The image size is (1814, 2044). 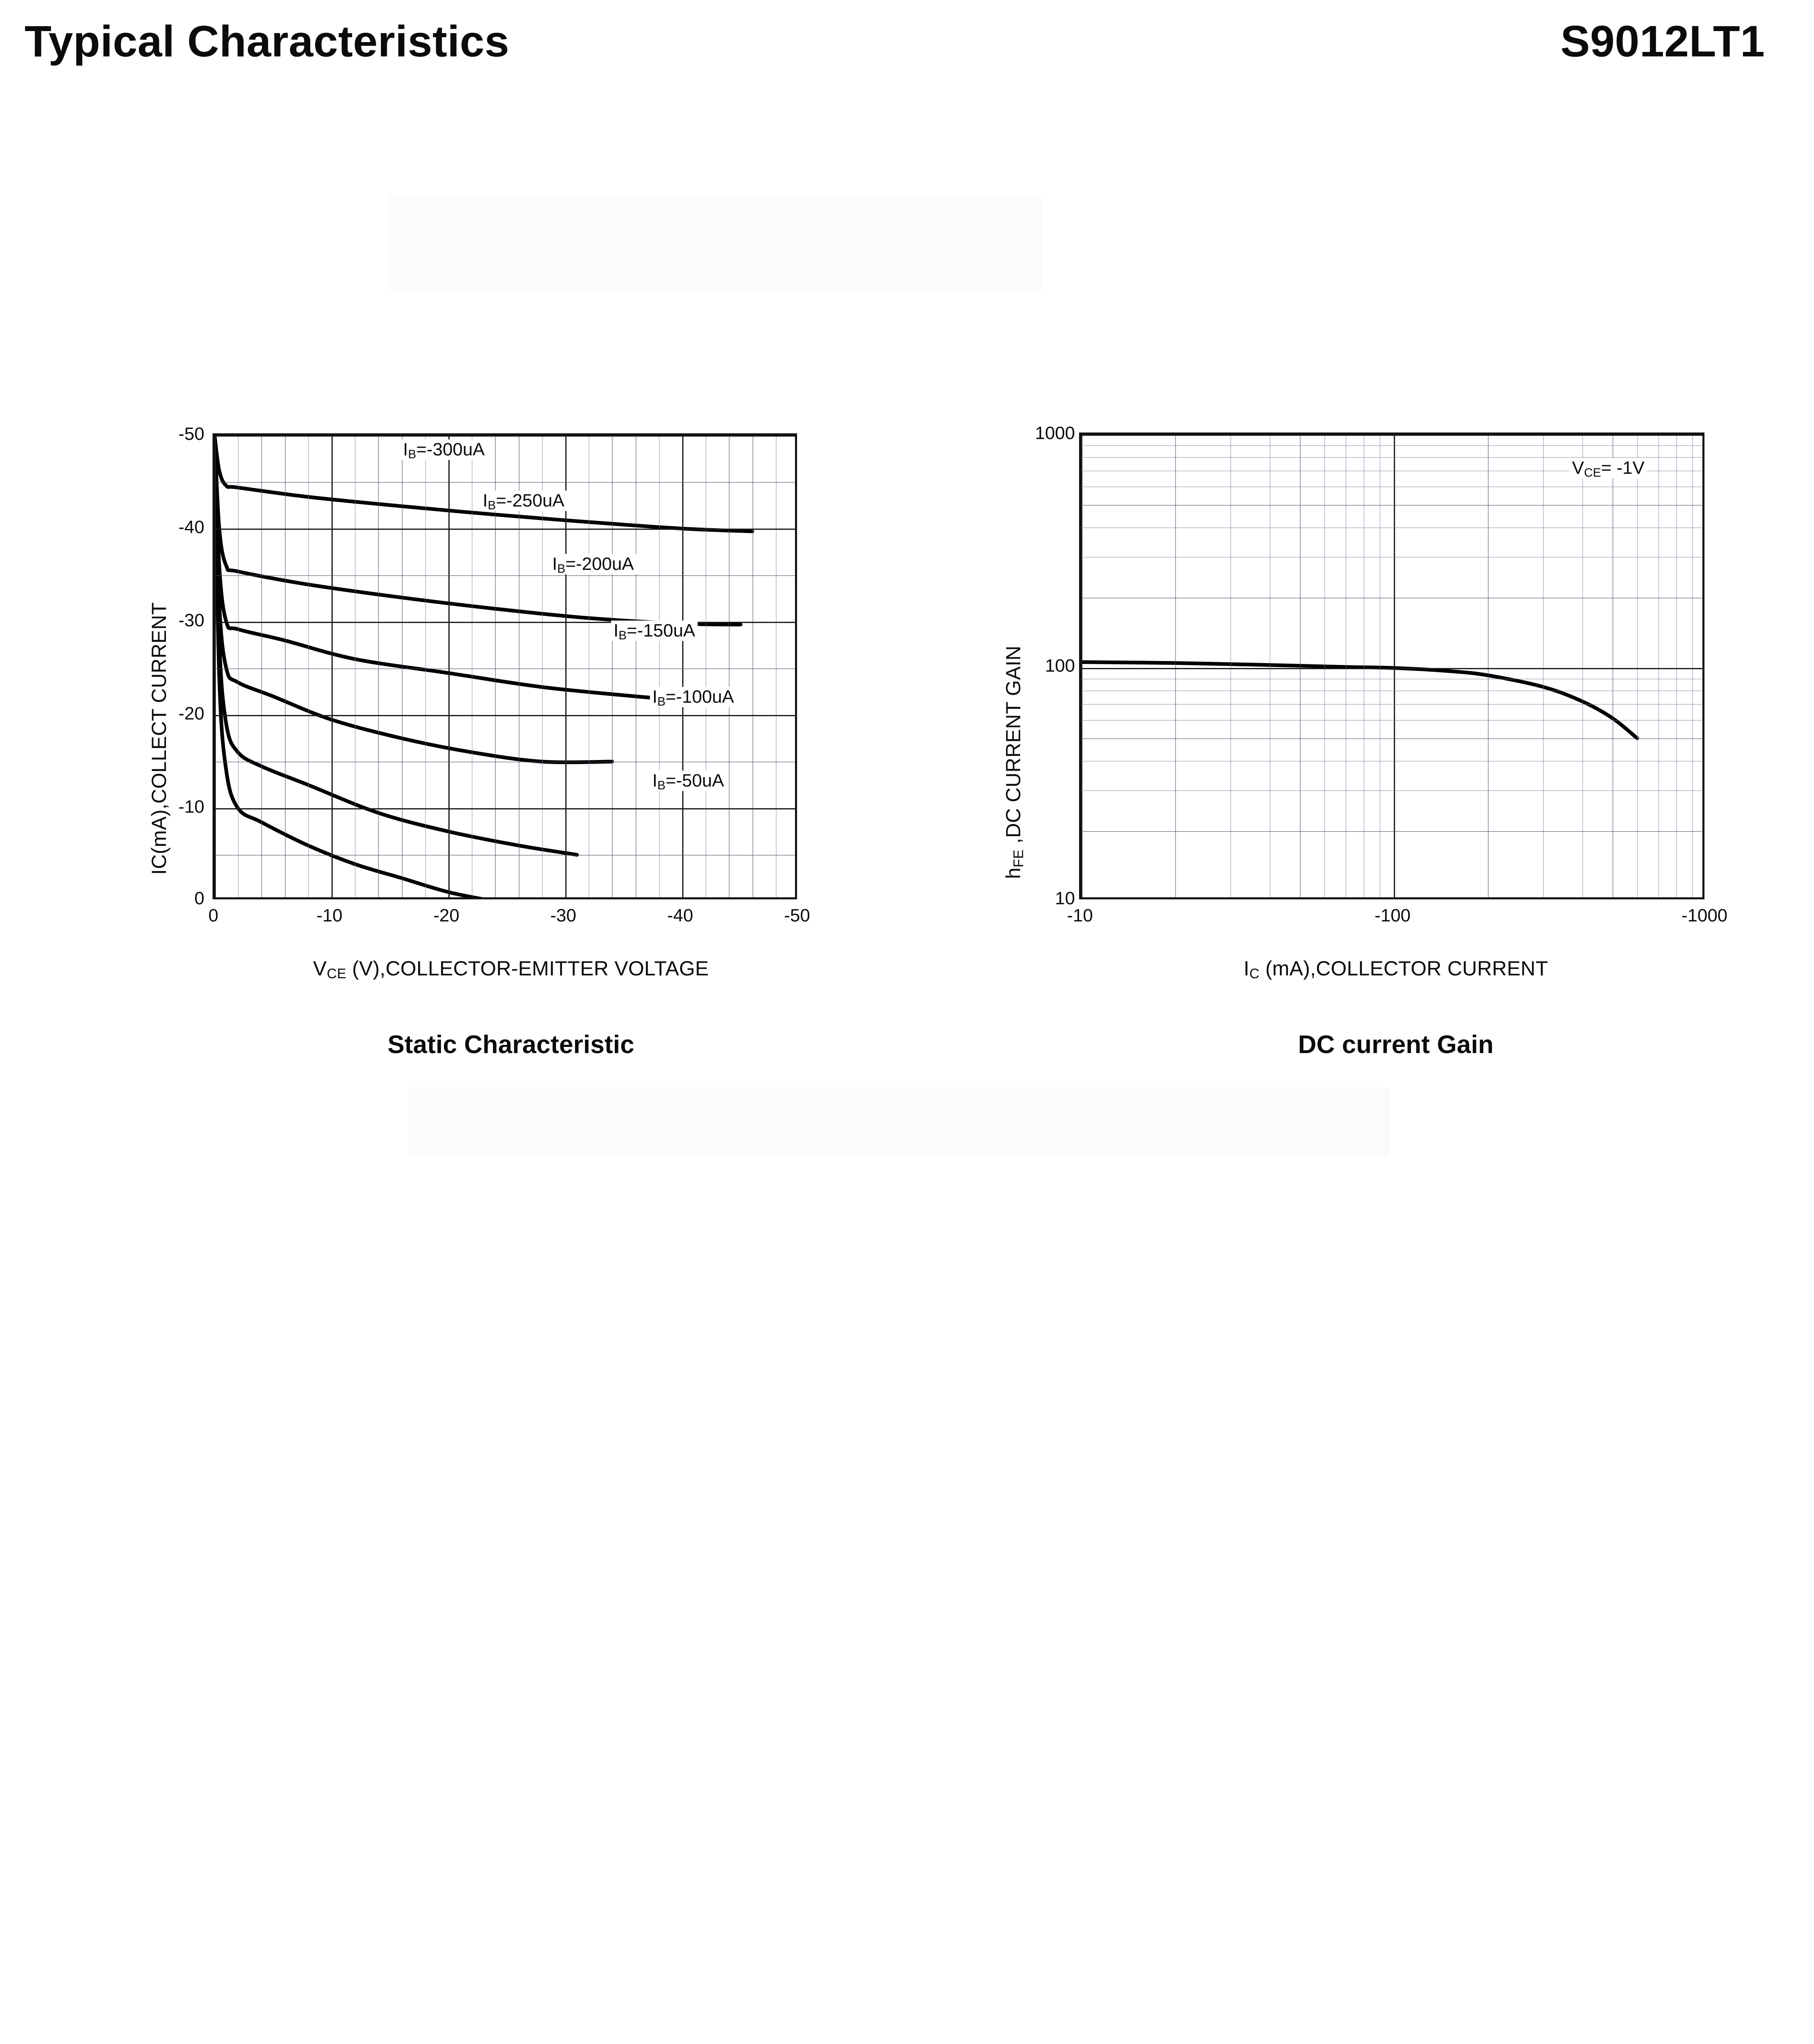 What do you see at coordinates (689, 781) in the screenshot?
I see `curve-label-ib-50: IB=-50uA` at bounding box center [689, 781].